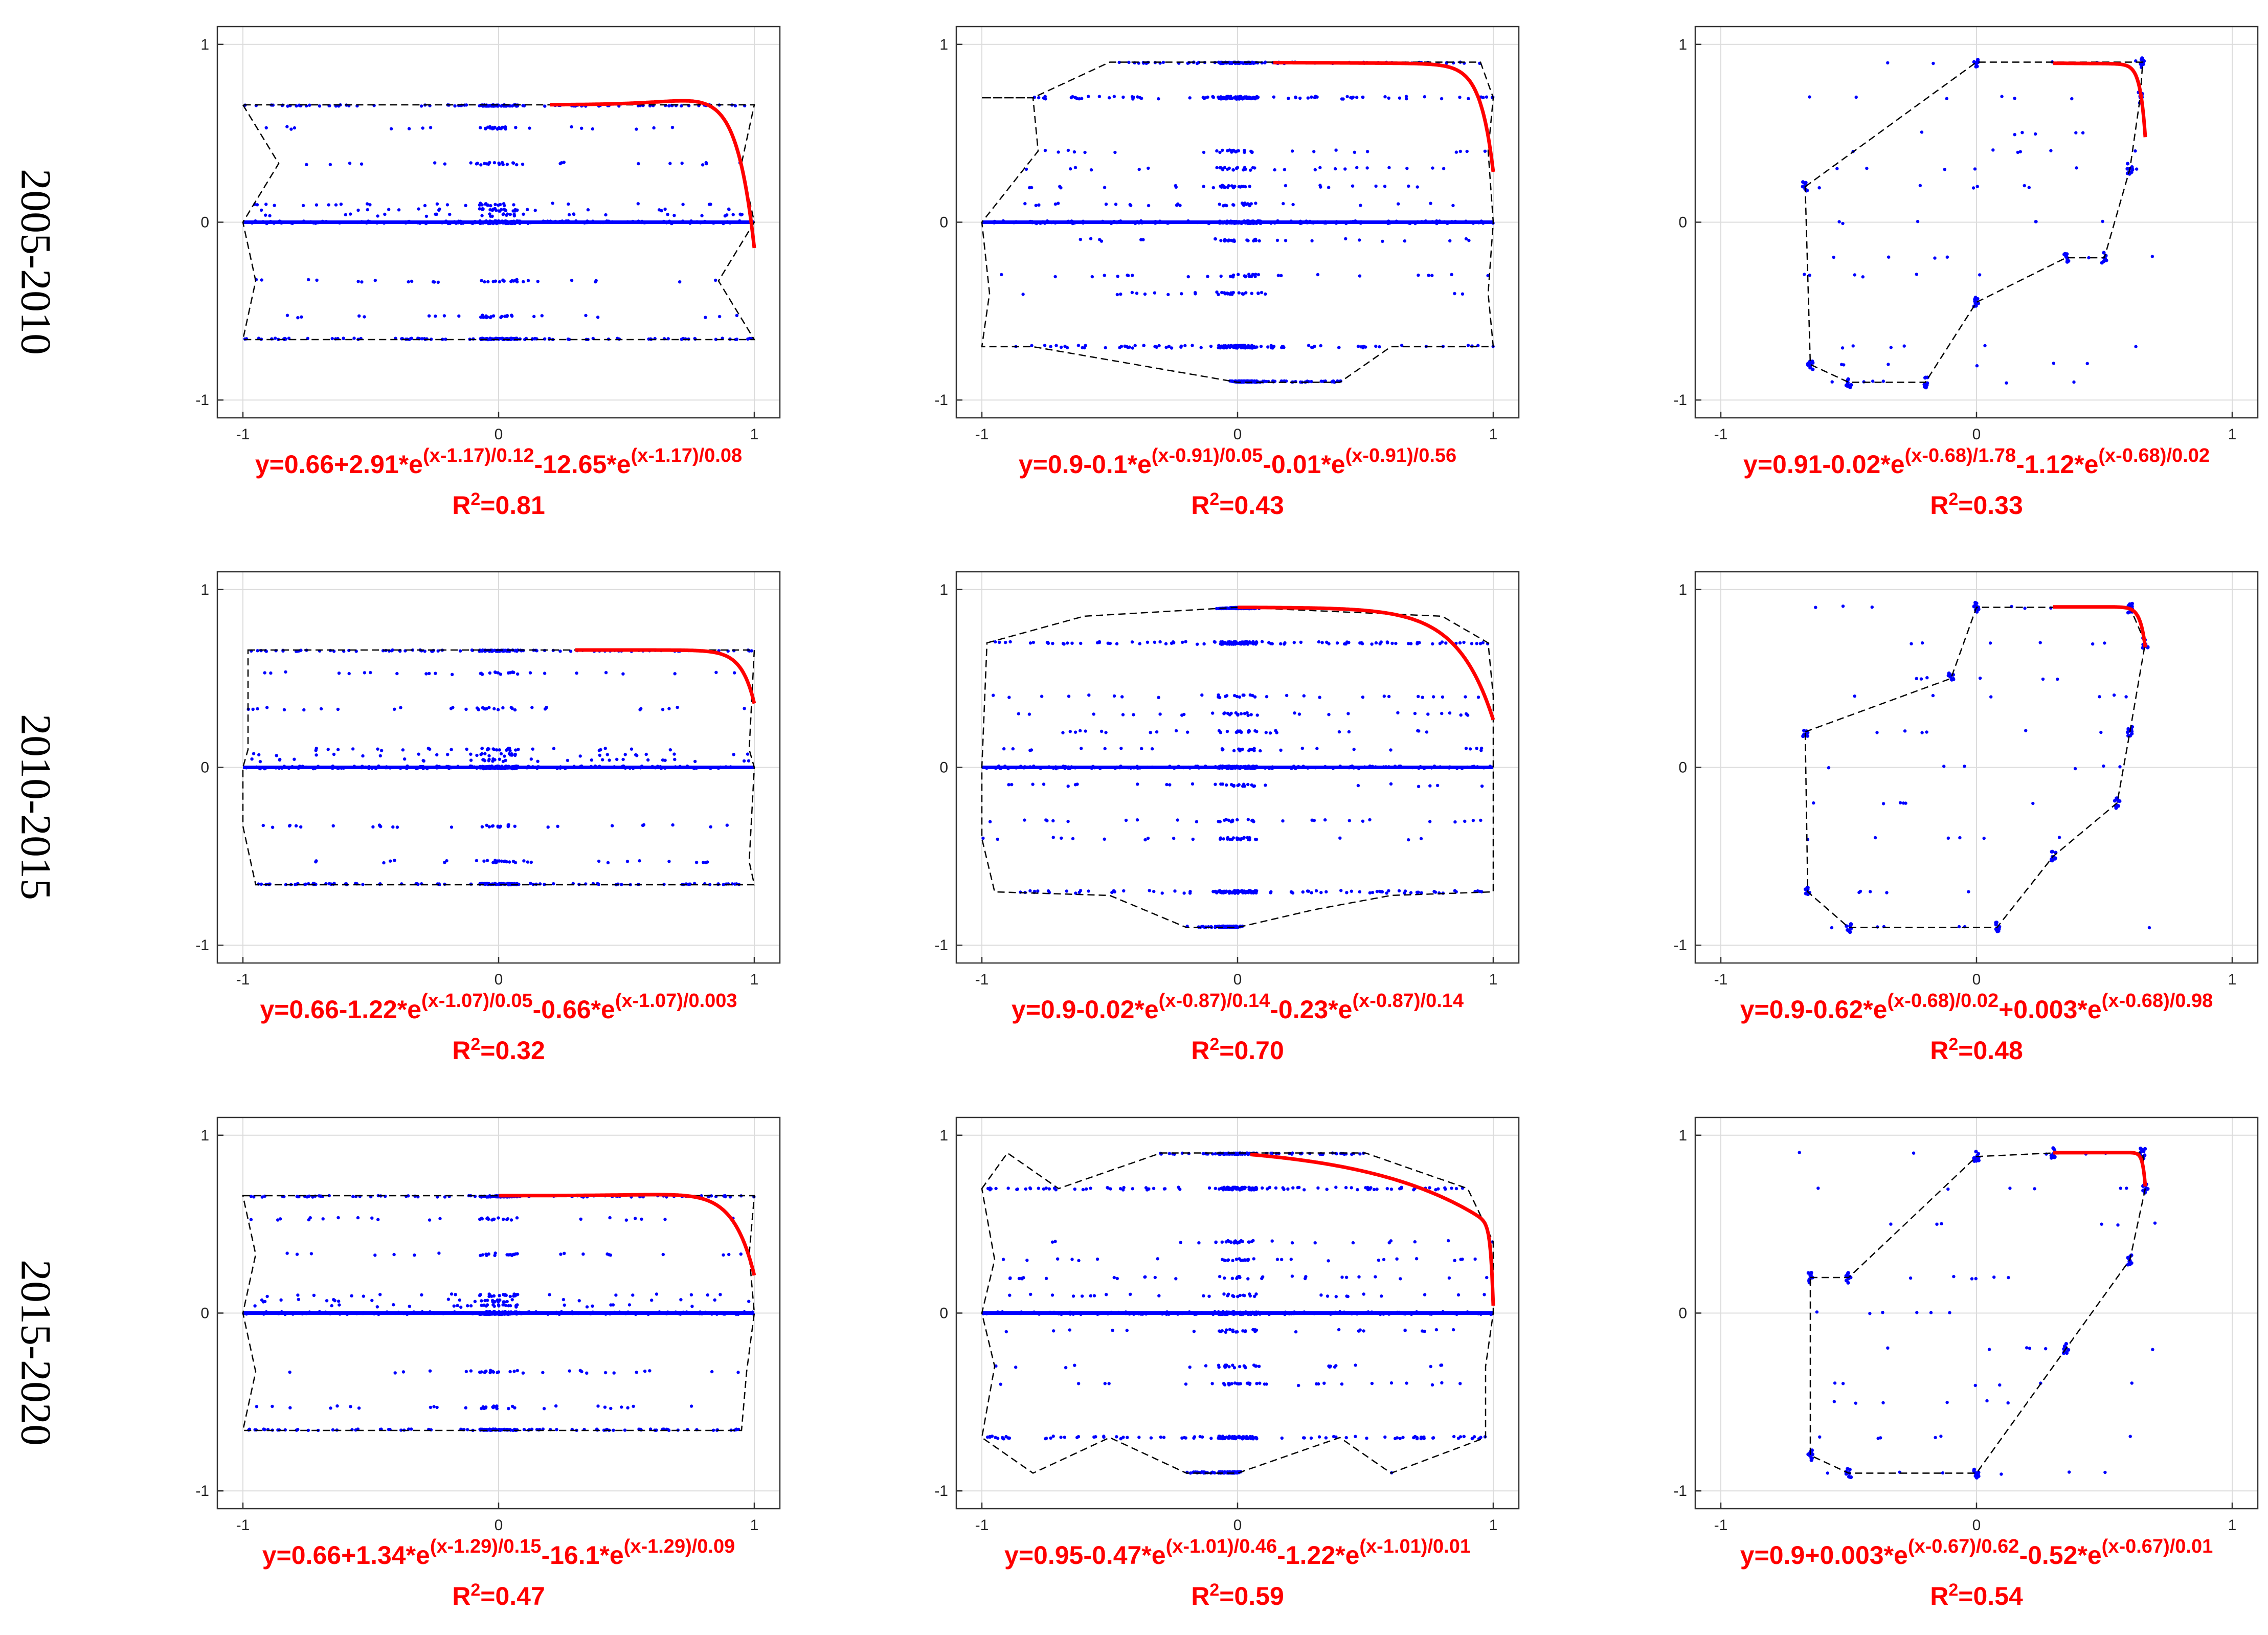 Image resolution: width=2268 pixels, height=1635 pixels. I want to click on row-label-2015-2020: 2015-2020, so click(36, 1353).